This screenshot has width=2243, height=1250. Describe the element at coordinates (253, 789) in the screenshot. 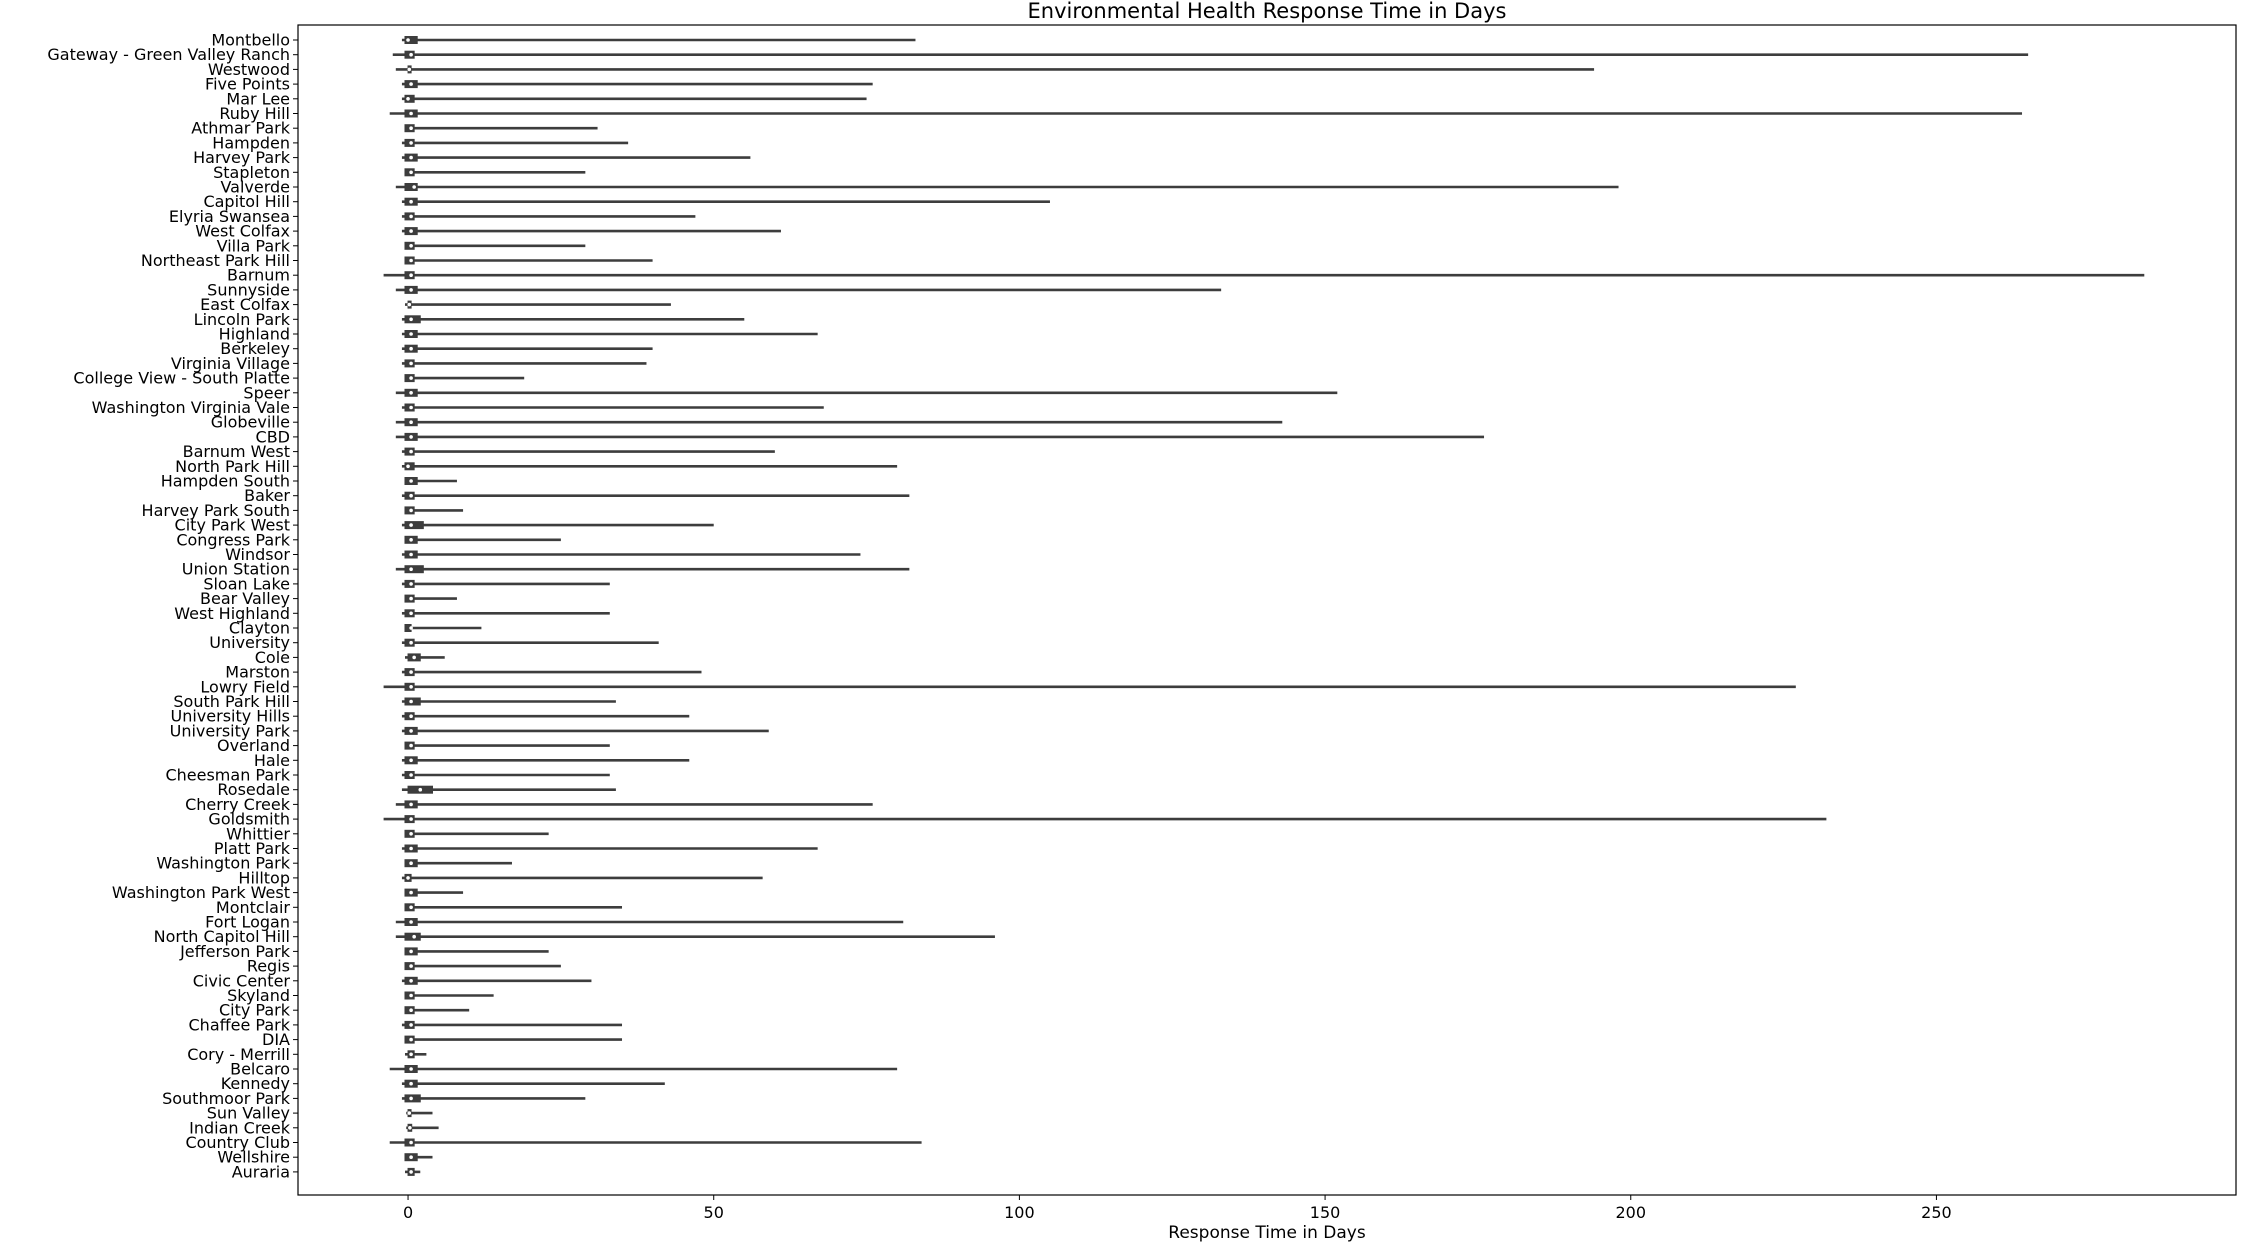

I see `y-tick-label-51: Rosedale` at that location.